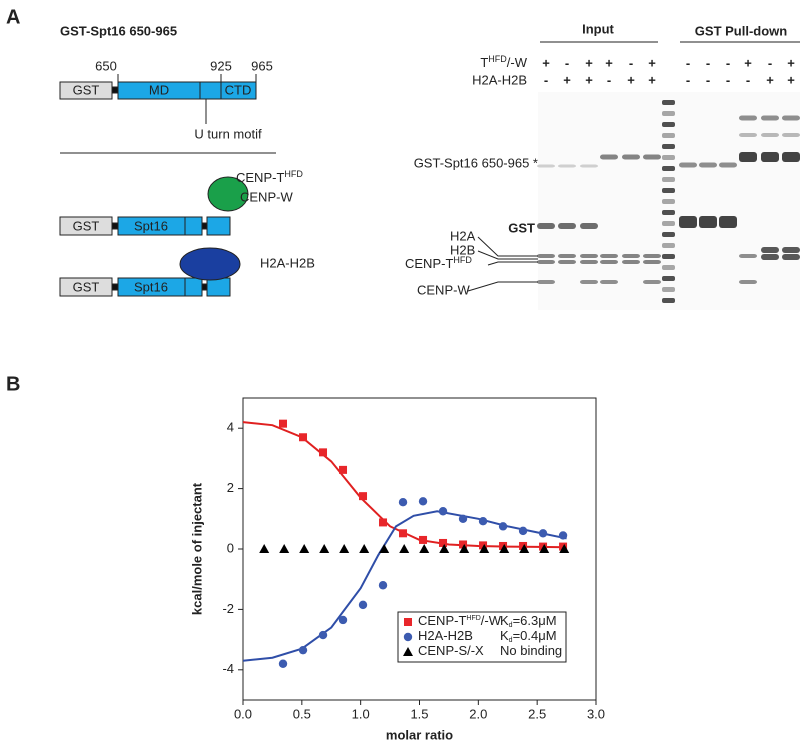  Describe the element at coordinates (443, 289) in the screenshot. I see `band-label: CENP-W` at that location.